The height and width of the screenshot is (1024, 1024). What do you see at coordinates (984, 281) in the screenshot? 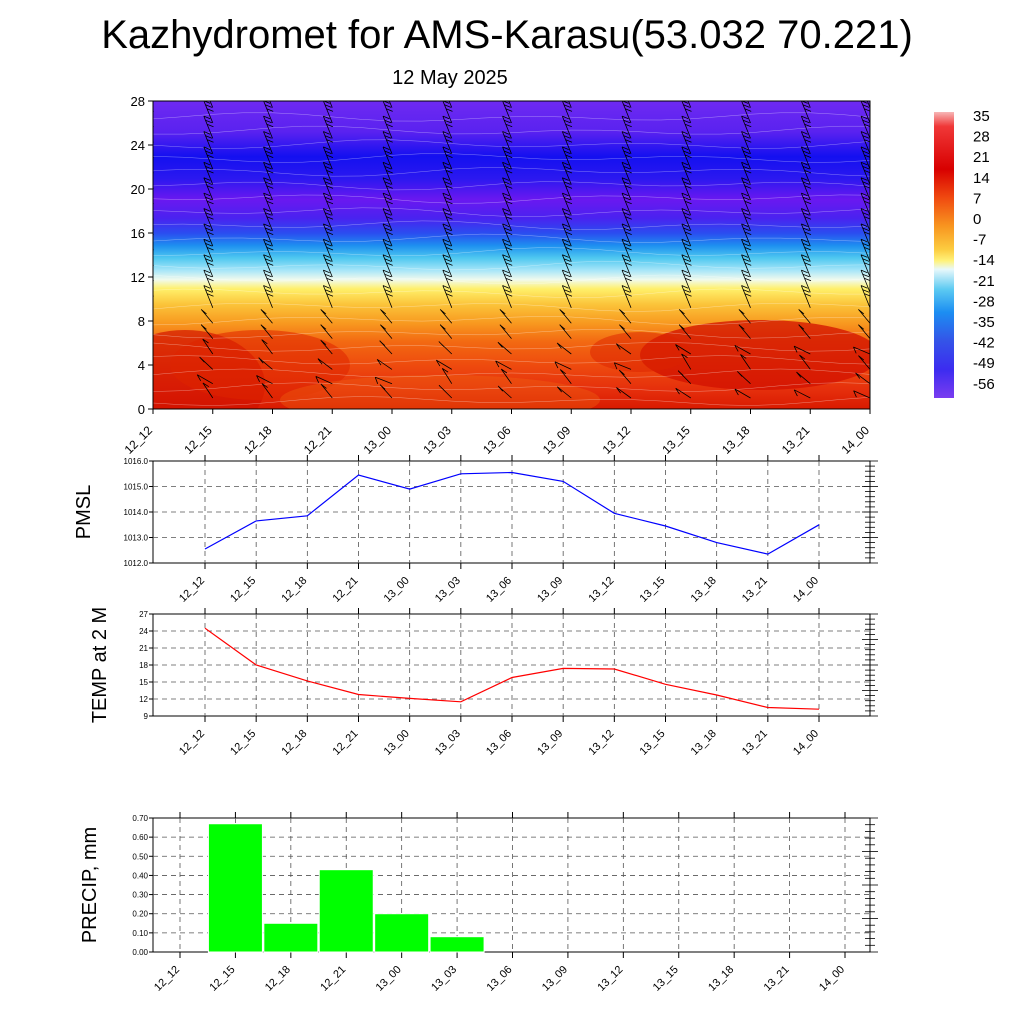
I see `colorbar-label: -21` at bounding box center [984, 281].